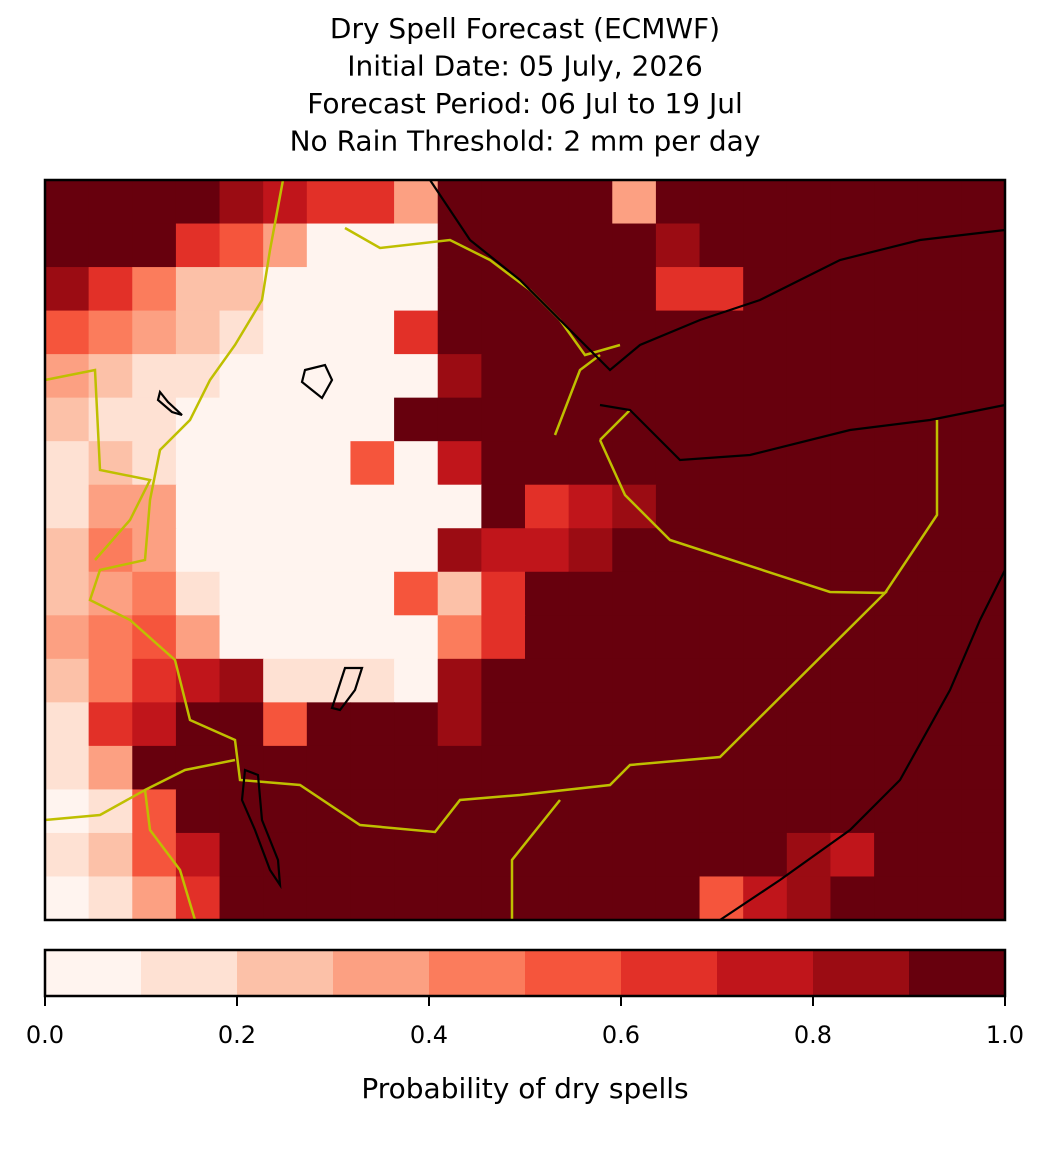 The height and width of the screenshot is (1150, 1050). What do you see at coordinates (261, 829) in the screenshot?
I see `lake` at bounding box center [261, 829].